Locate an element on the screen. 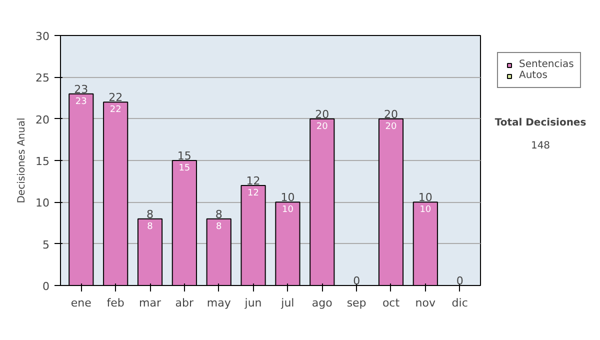 The image size is (600, 340). x-tick-label: jun is located at coordinates (253, 303).